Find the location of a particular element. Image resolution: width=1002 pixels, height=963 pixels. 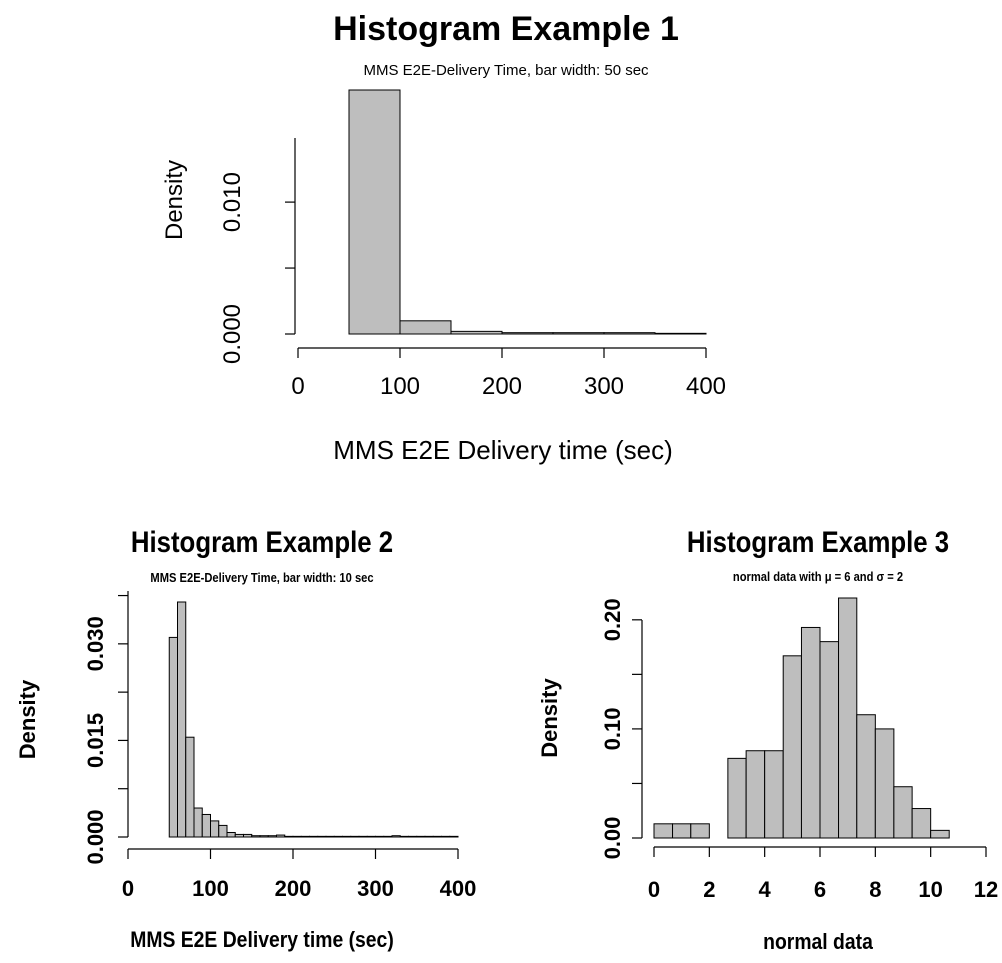

chart-title: Histogram Example 3 is located at coordinates (818, 541).